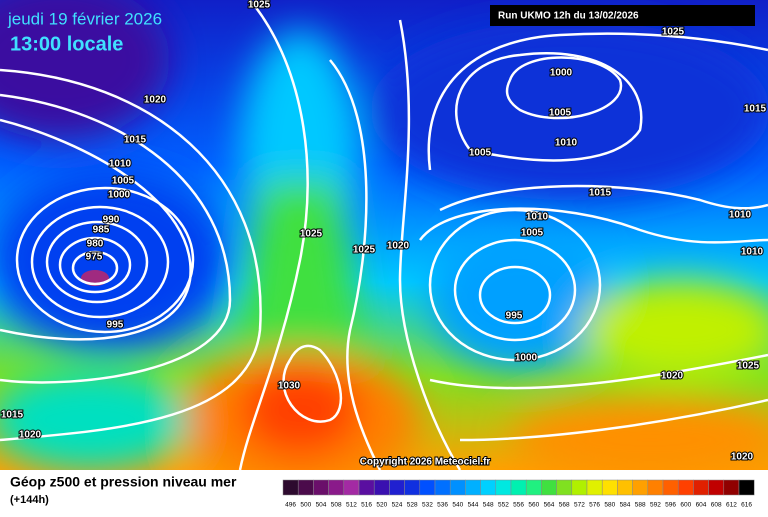 The width and height of the screenshot is (768, 517). What do you see at coordinates (336, 505) in the screenshot?
I see `scale-label: 508` at bounding box center [336, 505].